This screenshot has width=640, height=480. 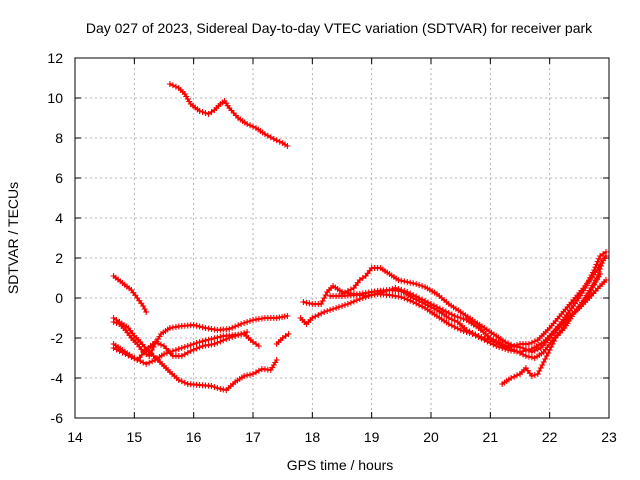 What do you see at coordinates (75, 437) in the screenshot?
I see `x-tick-label: 14` at bounding box center [75, 437].